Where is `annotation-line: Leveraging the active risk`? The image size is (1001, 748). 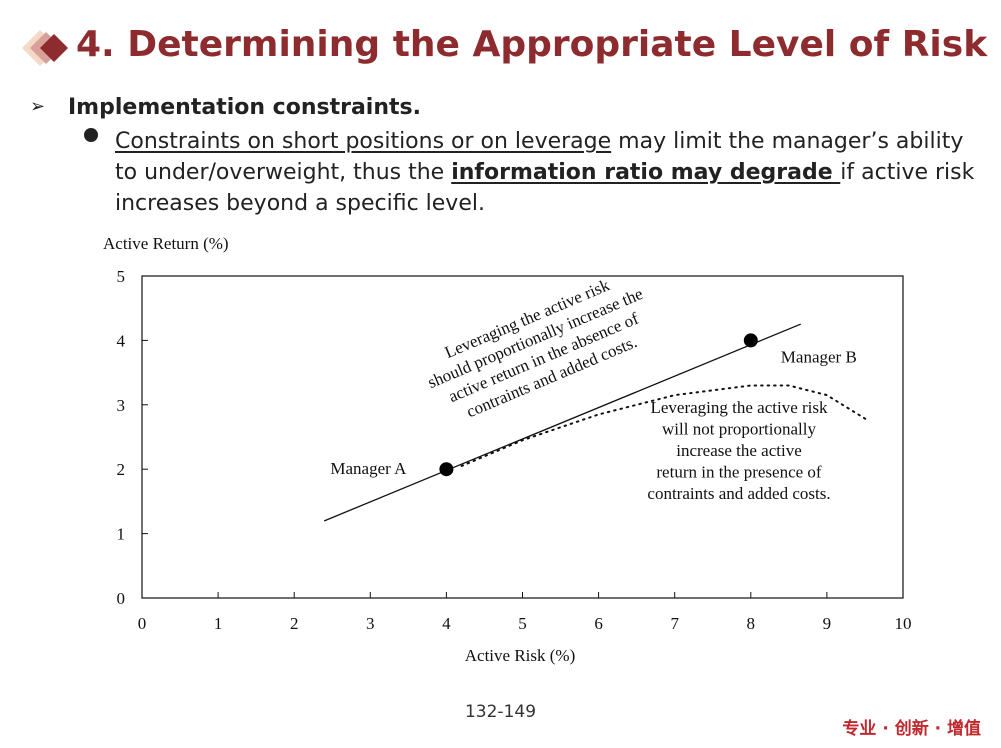
annotation-line: Leveraging the active risk is located at coordinates (739, 407).